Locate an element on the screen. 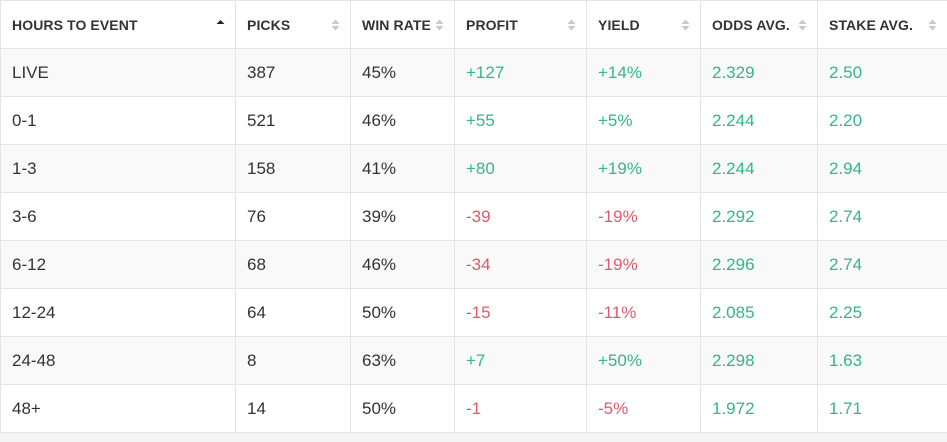  cell-yield: +5% is located at coordinates (643, 120).